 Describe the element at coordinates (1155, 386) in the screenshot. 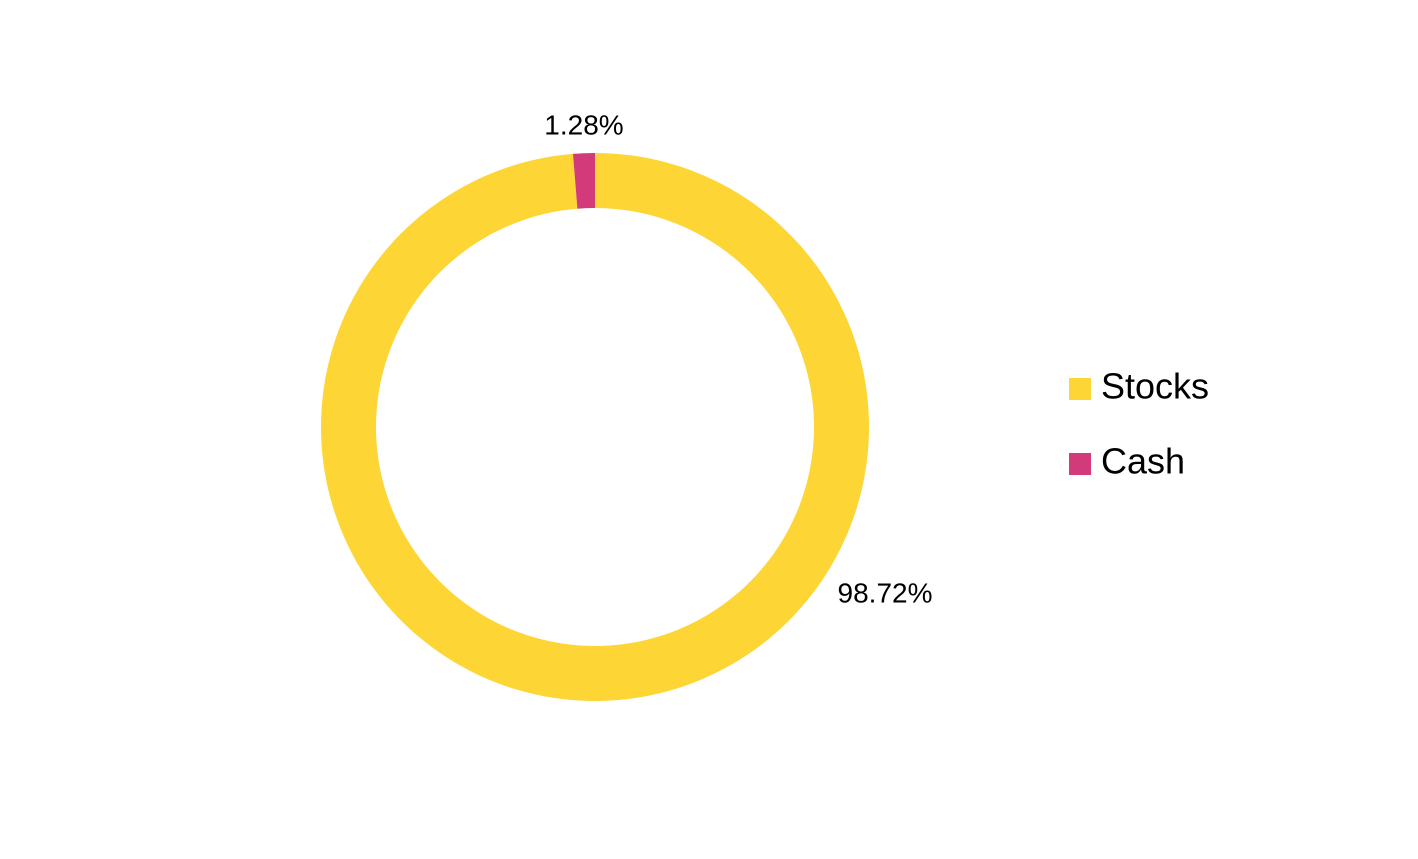

I see `legend-label: Stocks` at that location.